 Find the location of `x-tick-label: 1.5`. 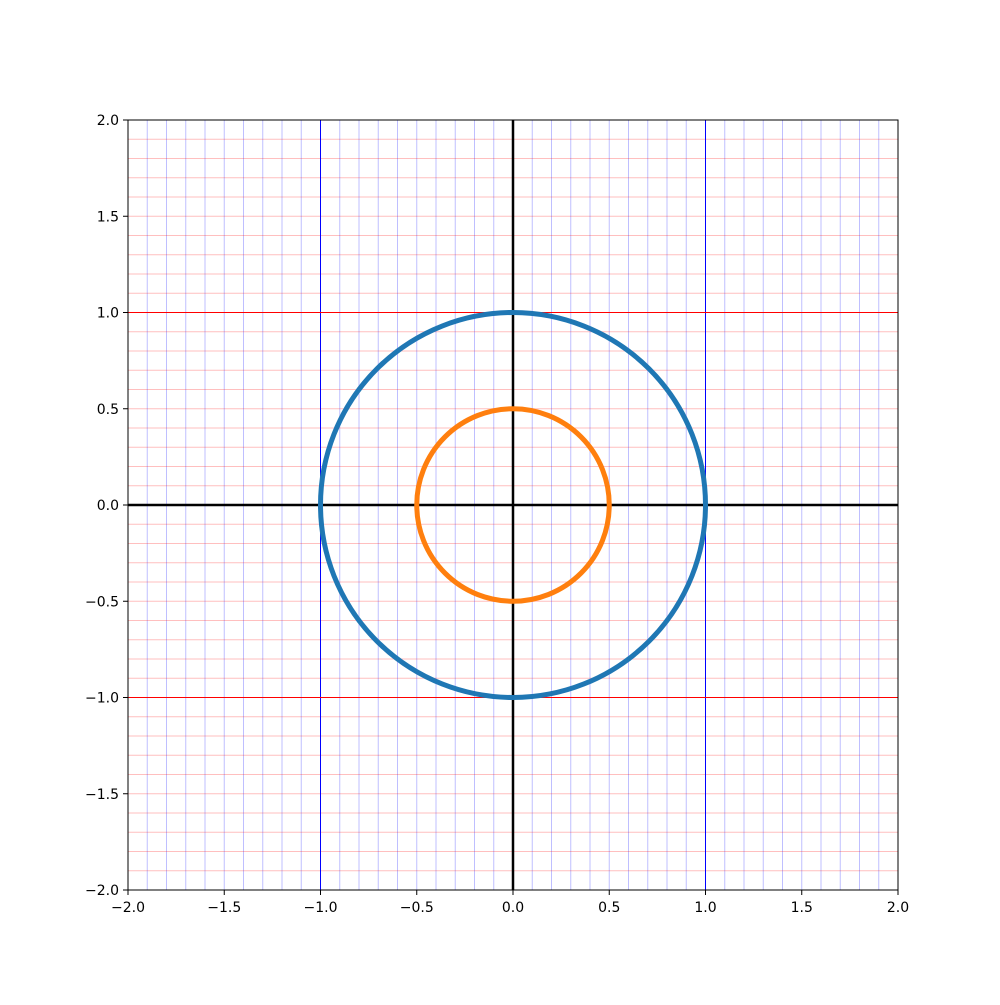

x-tick-label: 1.5 is located at coordinates (802, 908).